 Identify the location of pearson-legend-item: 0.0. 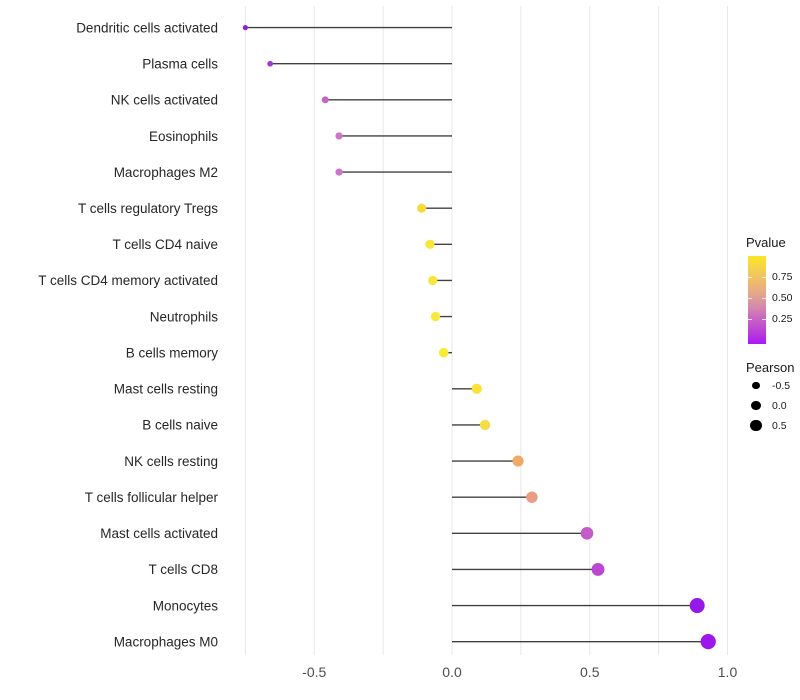
(770, 405).